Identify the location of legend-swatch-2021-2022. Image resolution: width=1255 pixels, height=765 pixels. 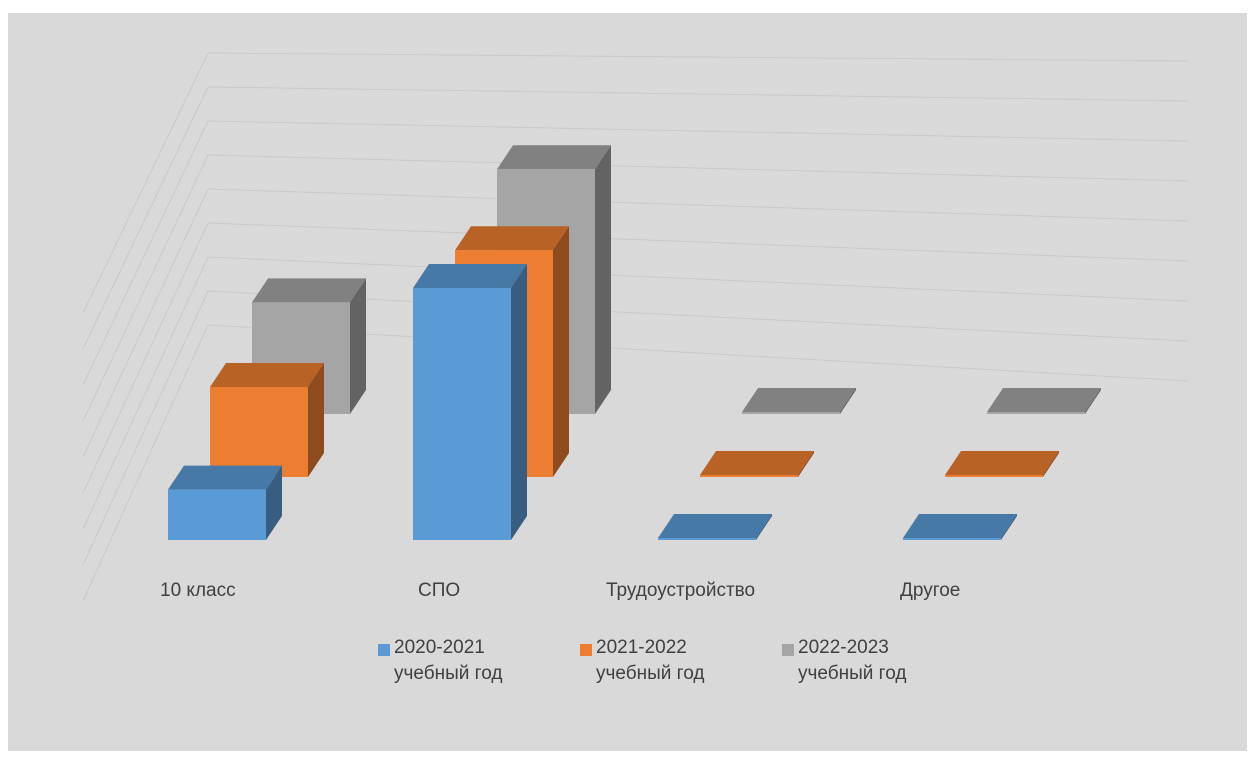
(586, 650).